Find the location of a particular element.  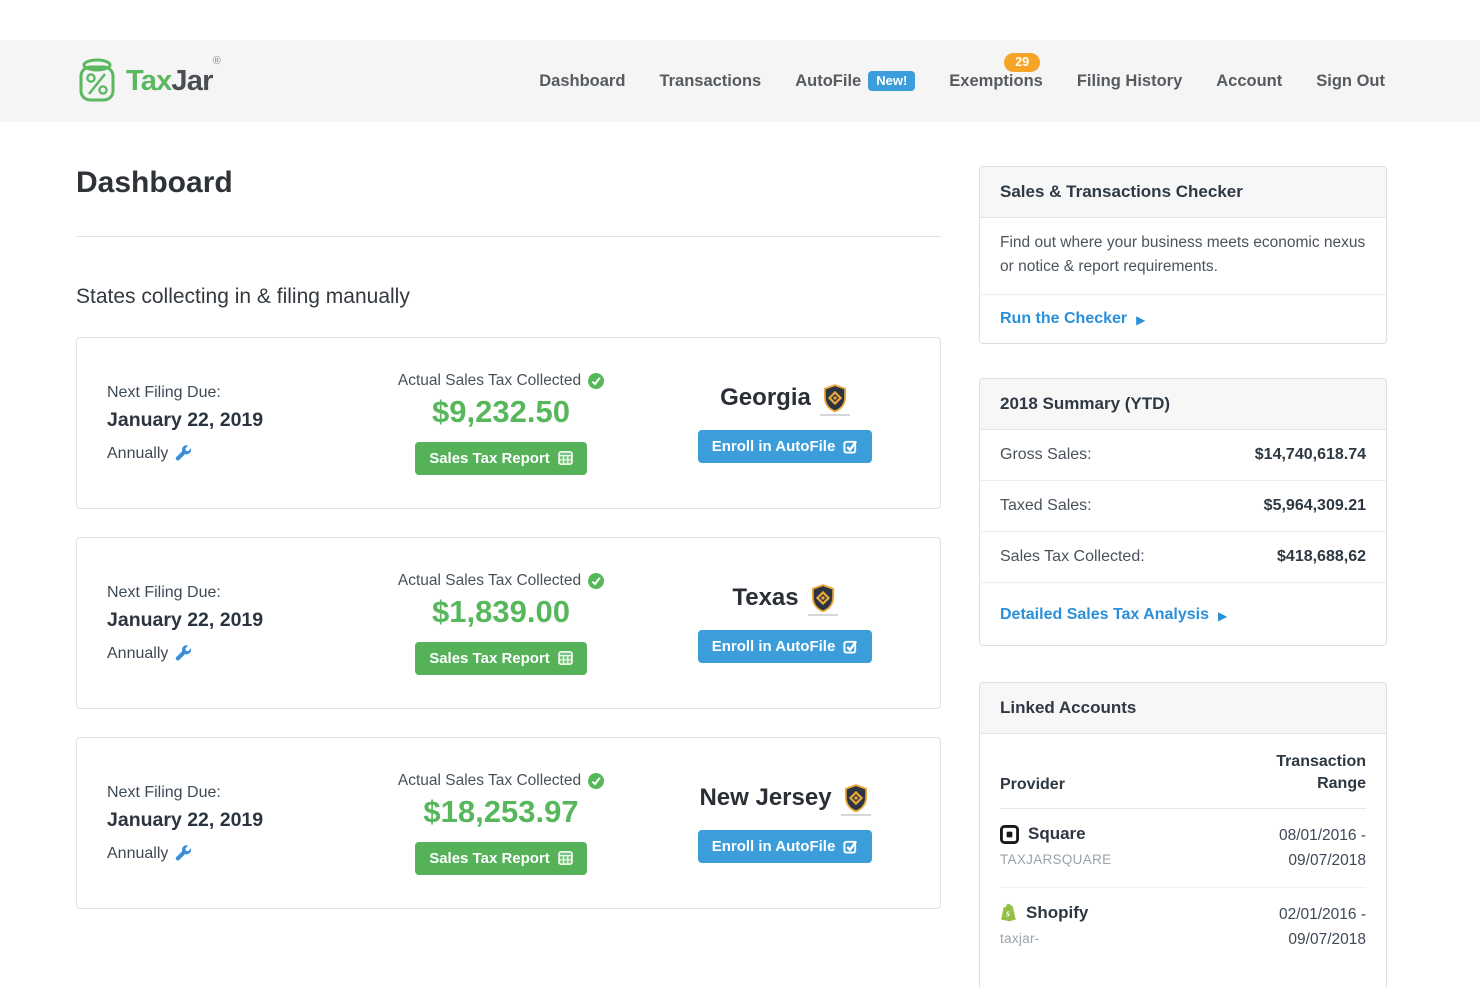

state-name: New Jersey is located at coordinates (765, 797).